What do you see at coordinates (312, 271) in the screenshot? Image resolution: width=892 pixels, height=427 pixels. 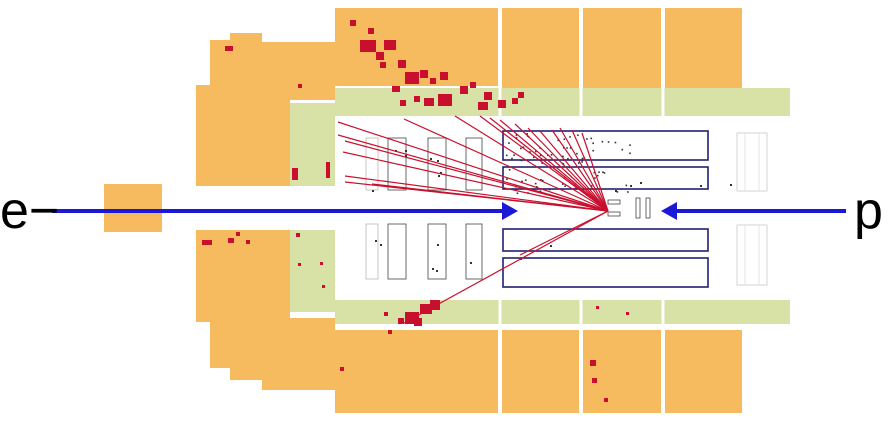 I see `inner-layer-left-lower` at bounding box center [312, 271].